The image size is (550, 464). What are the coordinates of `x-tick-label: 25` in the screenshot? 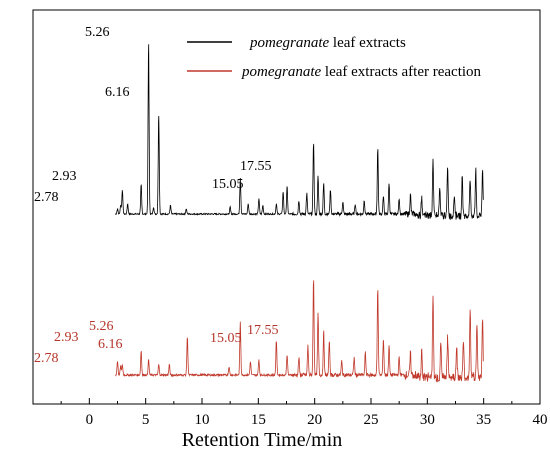 It's located at (371, 420).